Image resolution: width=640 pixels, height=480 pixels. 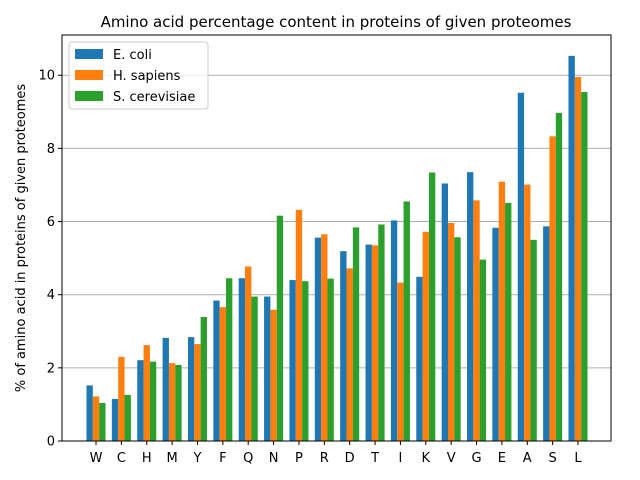 I want to click on x-tick-label: G, so click(x=476, y=458).